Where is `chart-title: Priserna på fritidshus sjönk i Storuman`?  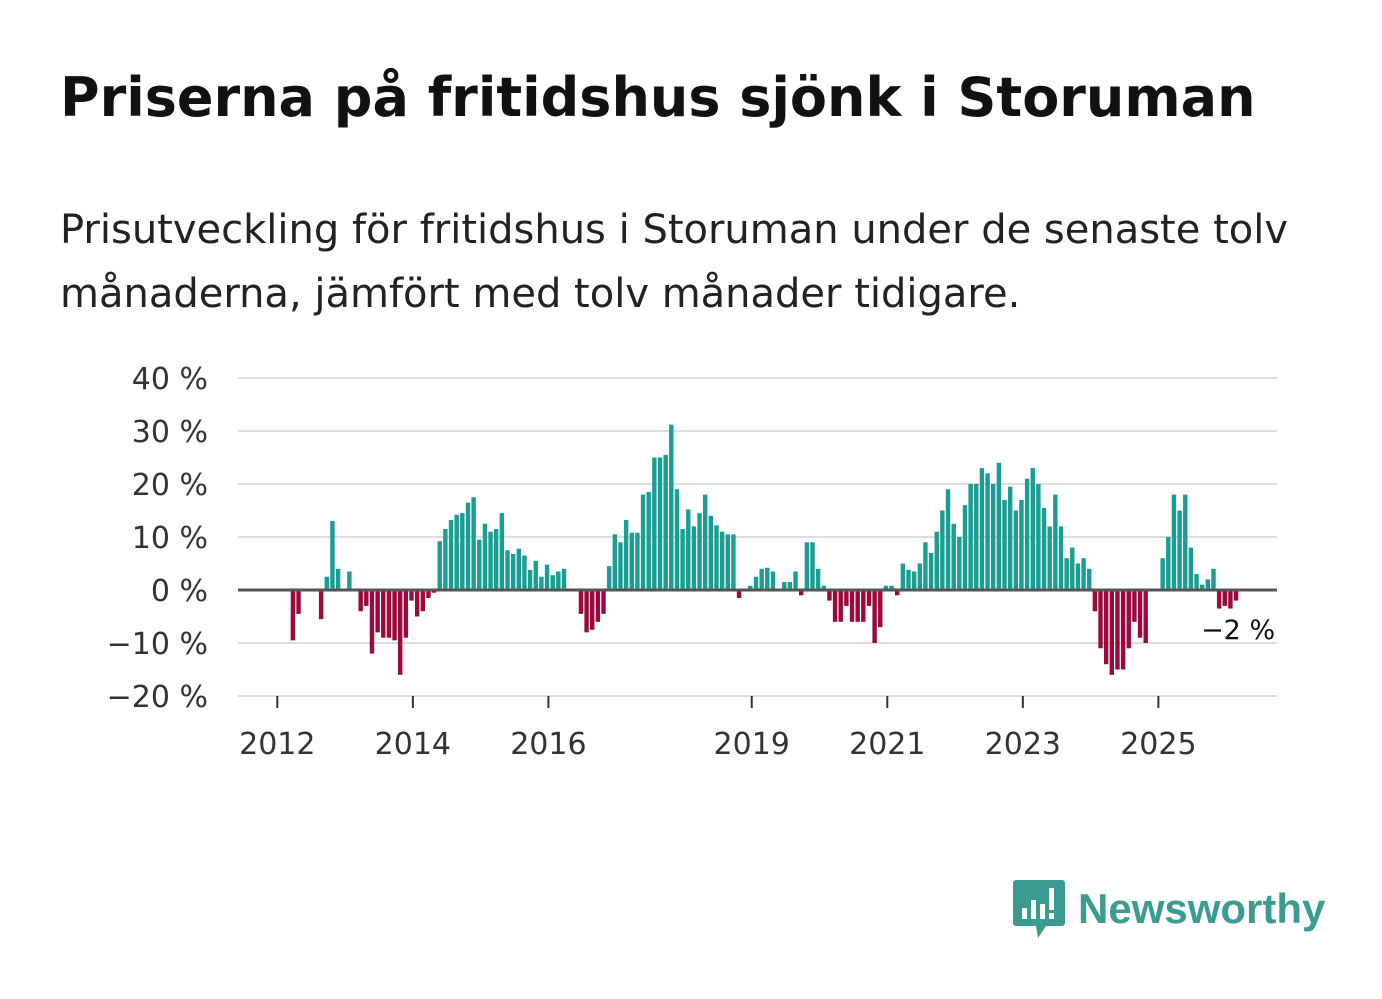 chart-title: Priserna på fritidshus sjönk i Storuman is located at coordinates (658, 97).